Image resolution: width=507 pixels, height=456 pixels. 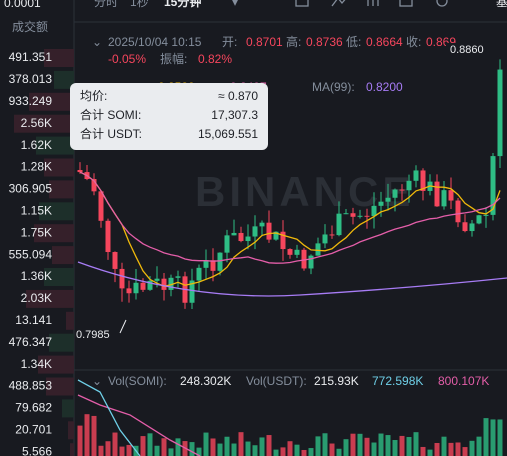 I want to click on high-marker: 0.8860, so click(x=467, y=50).